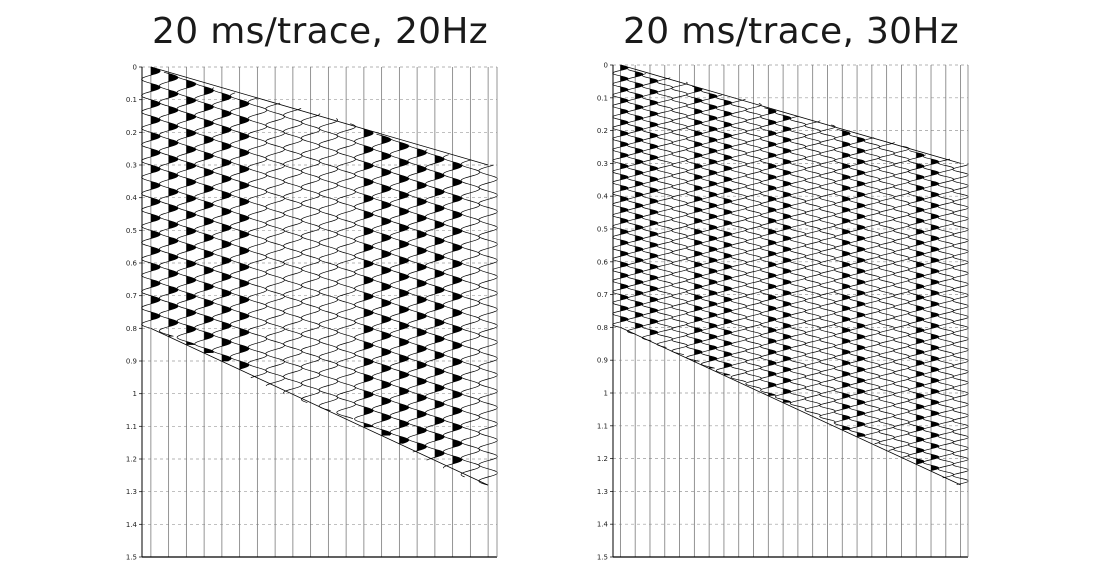 This screenshot has width=1100, height=580. I want to click on right-ytick-label-15: 1.5, so click(602, 558).